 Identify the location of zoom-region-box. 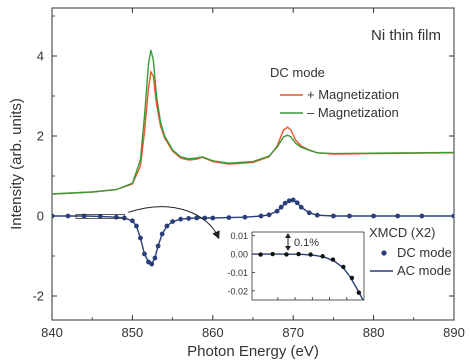
(100, 216).